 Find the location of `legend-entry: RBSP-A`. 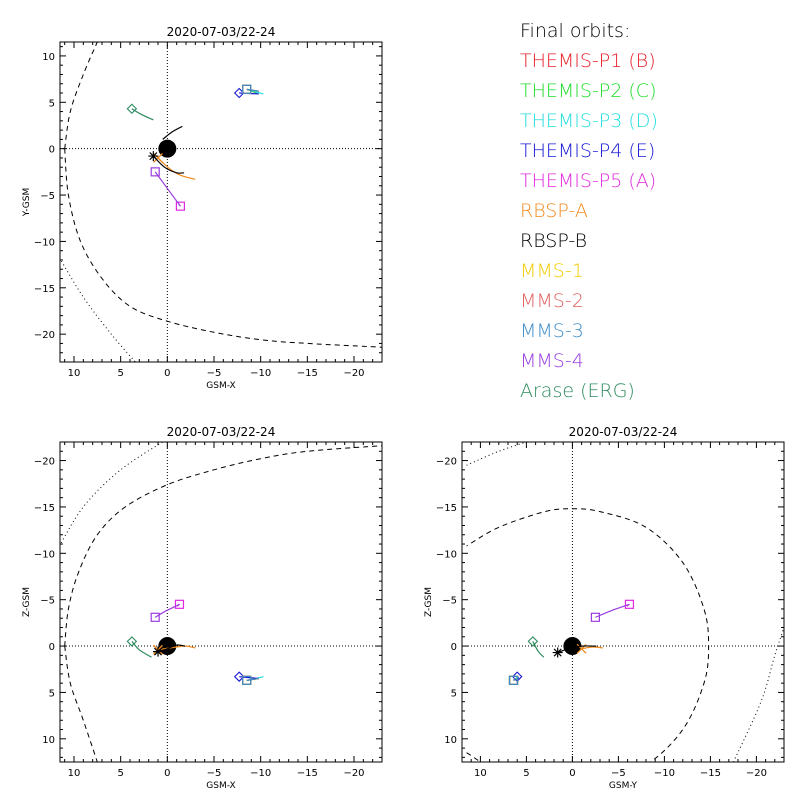

legend-entry: RBSP-A is located at coordinates (554, 211).